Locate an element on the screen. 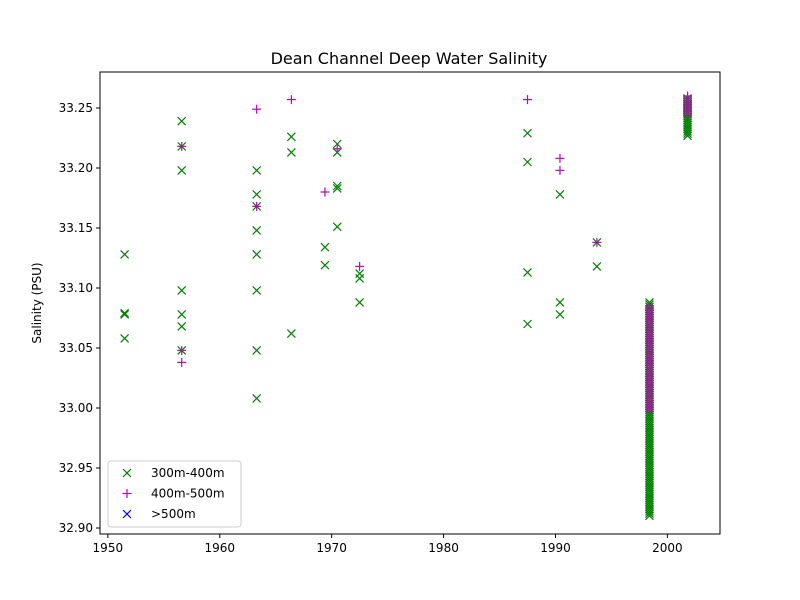  y-tick-label: 33.05 is located at coordinates (76, 348).